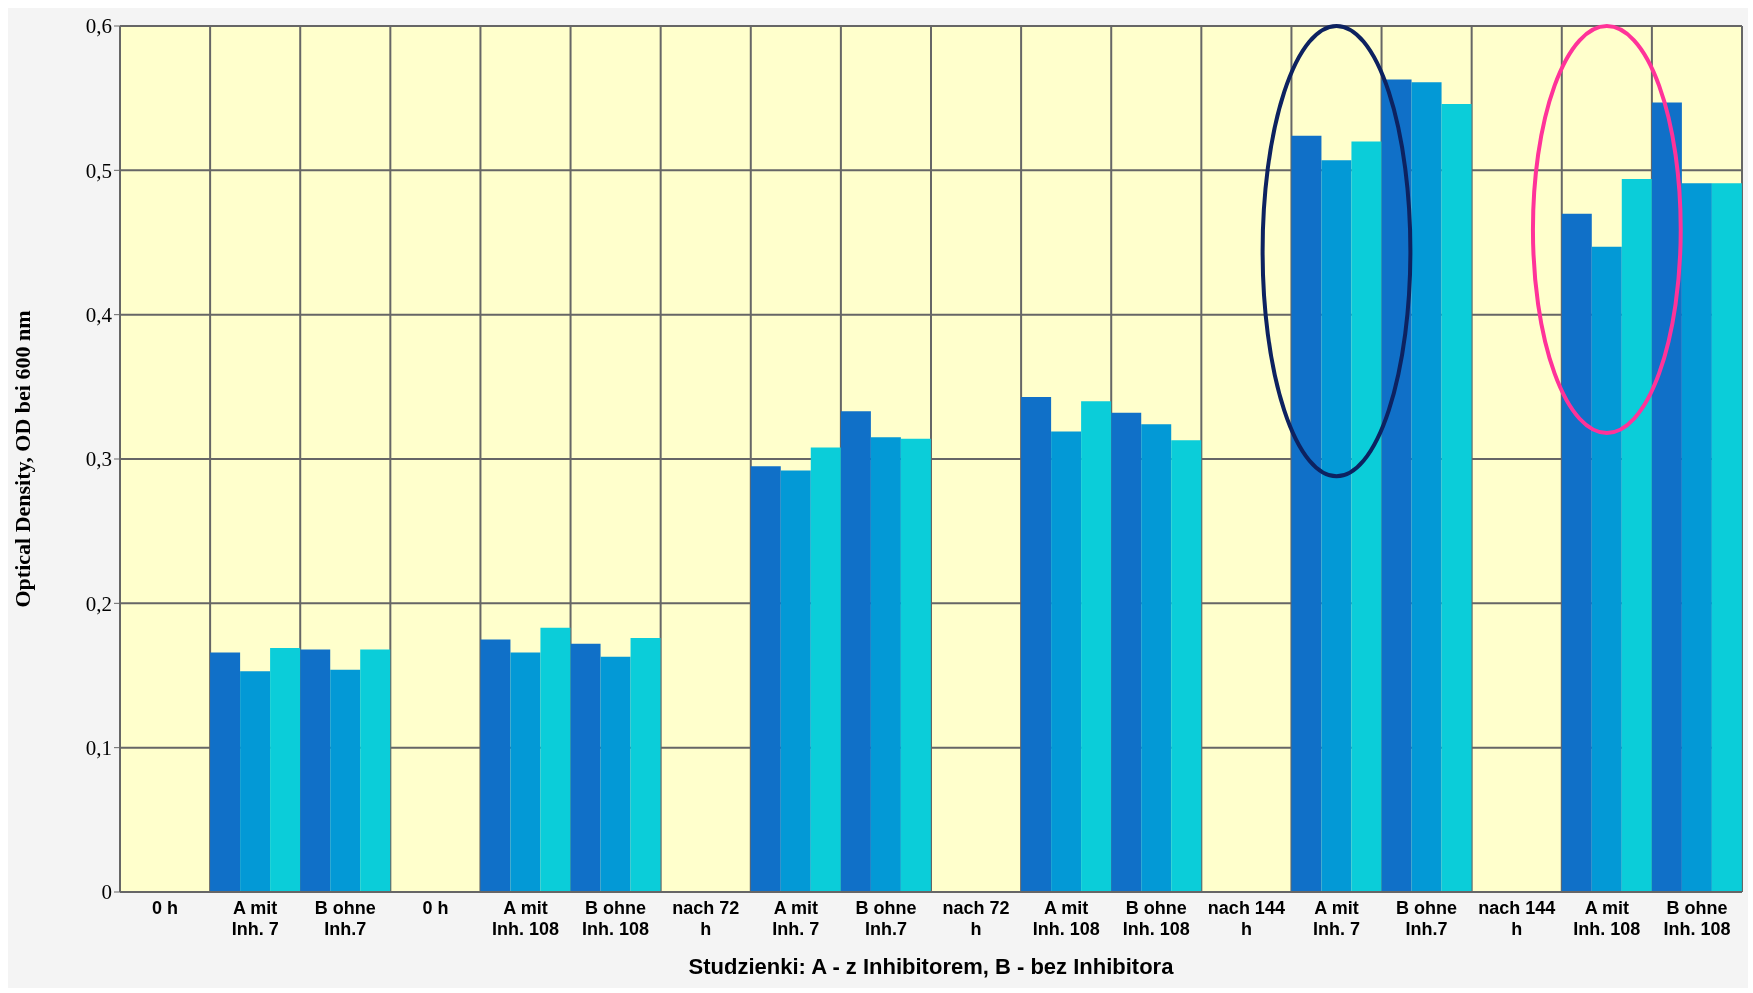 The height and width of the screenshot is (993, 1753). What do you see at coordinates (98, 170) in the screenshot?
I see `y-tick-label: 0,5` at bounding box center [98, 170].